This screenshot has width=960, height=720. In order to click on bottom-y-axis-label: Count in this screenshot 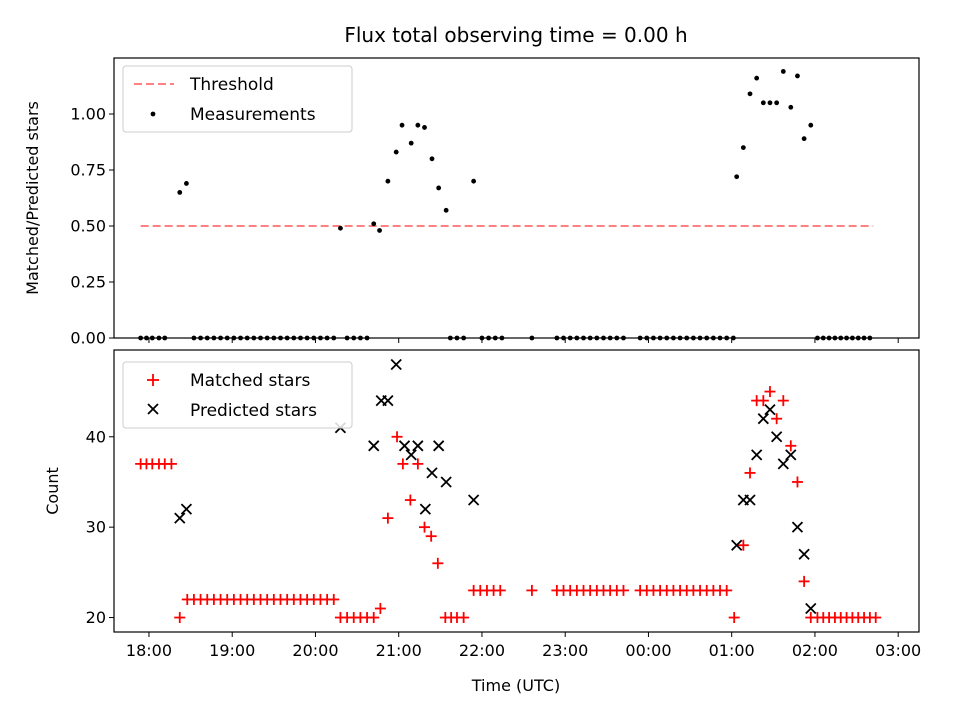, I will do `click(52, 491)`.